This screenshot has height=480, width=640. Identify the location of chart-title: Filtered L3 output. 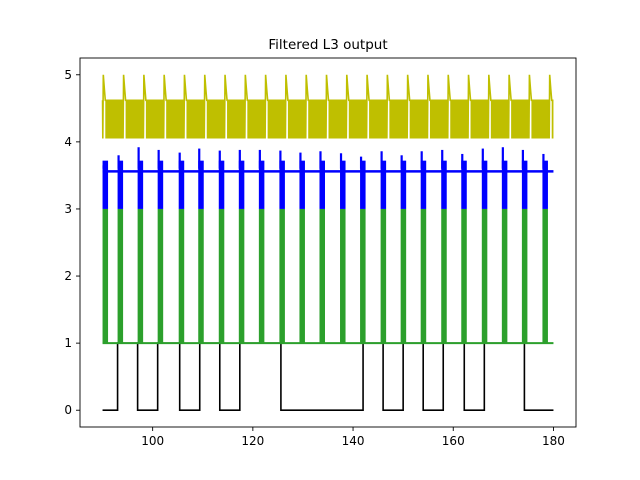
(327, 45).